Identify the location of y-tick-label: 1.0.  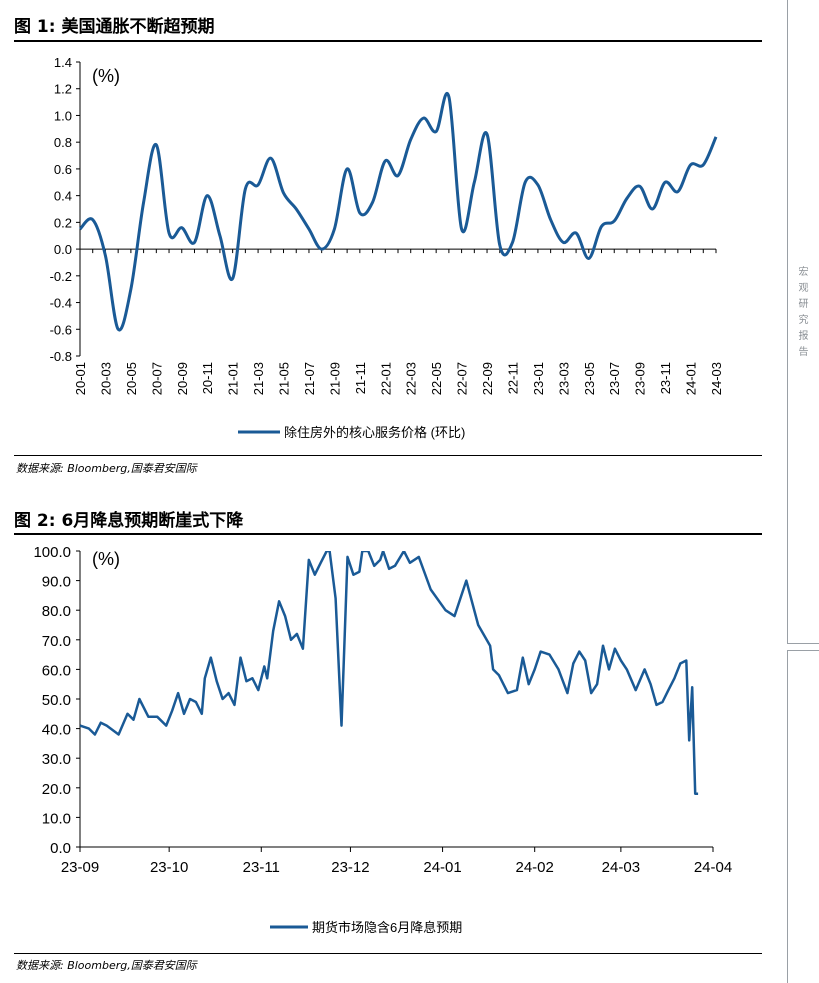
(63, 115).